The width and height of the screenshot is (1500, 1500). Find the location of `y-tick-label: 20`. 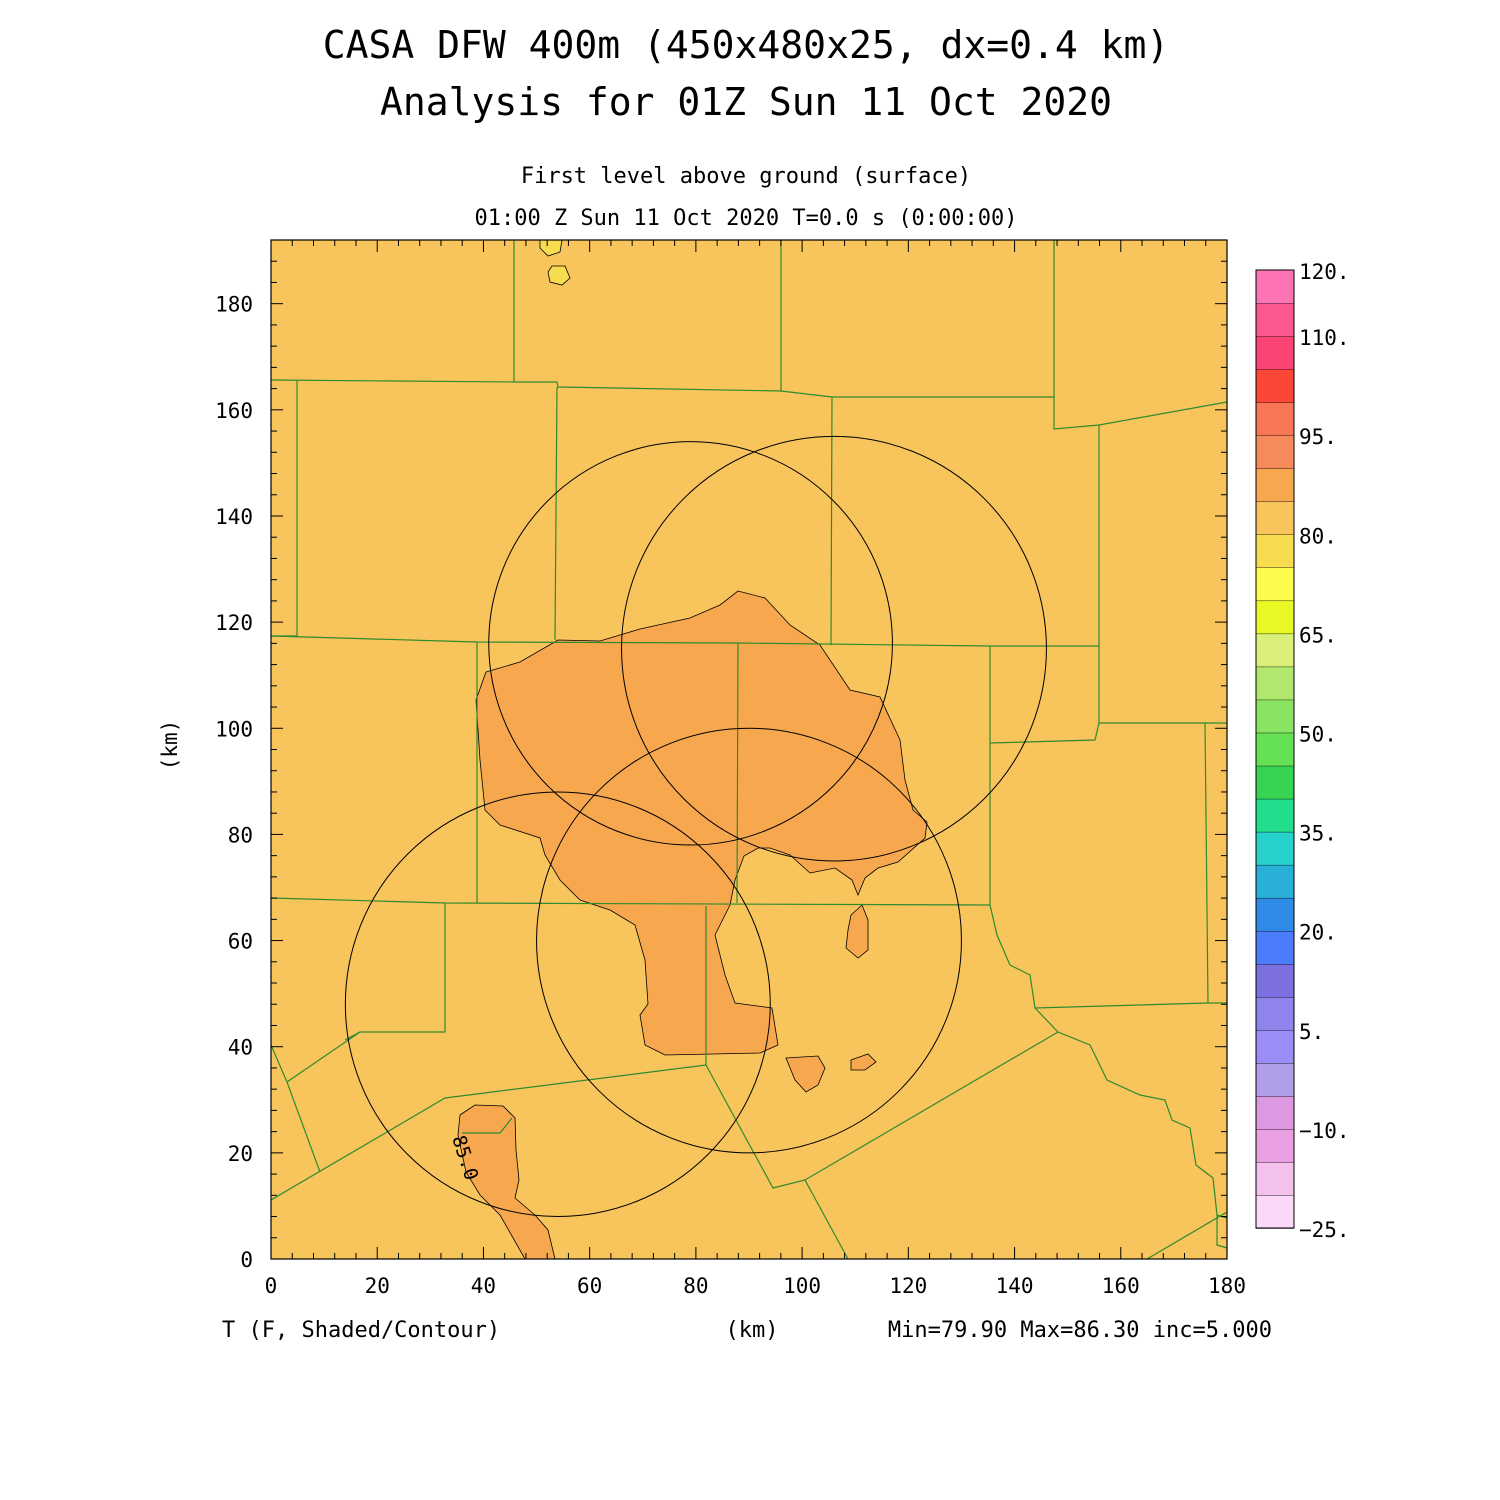

y-tick-label: 20 is located at coordinates (240, 1154).